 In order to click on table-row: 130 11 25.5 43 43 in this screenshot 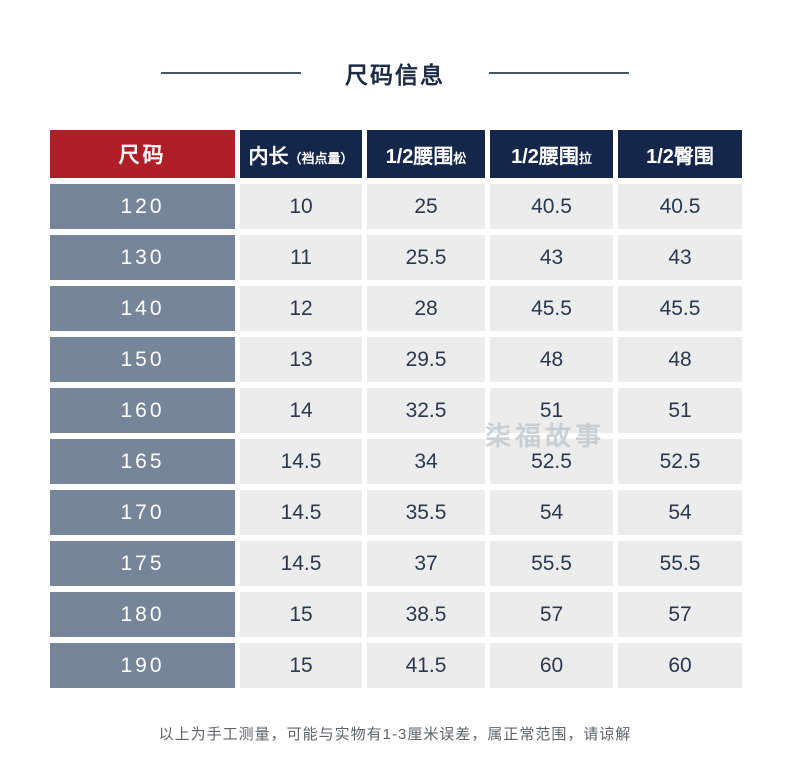, I will do `click(396, 257)`.